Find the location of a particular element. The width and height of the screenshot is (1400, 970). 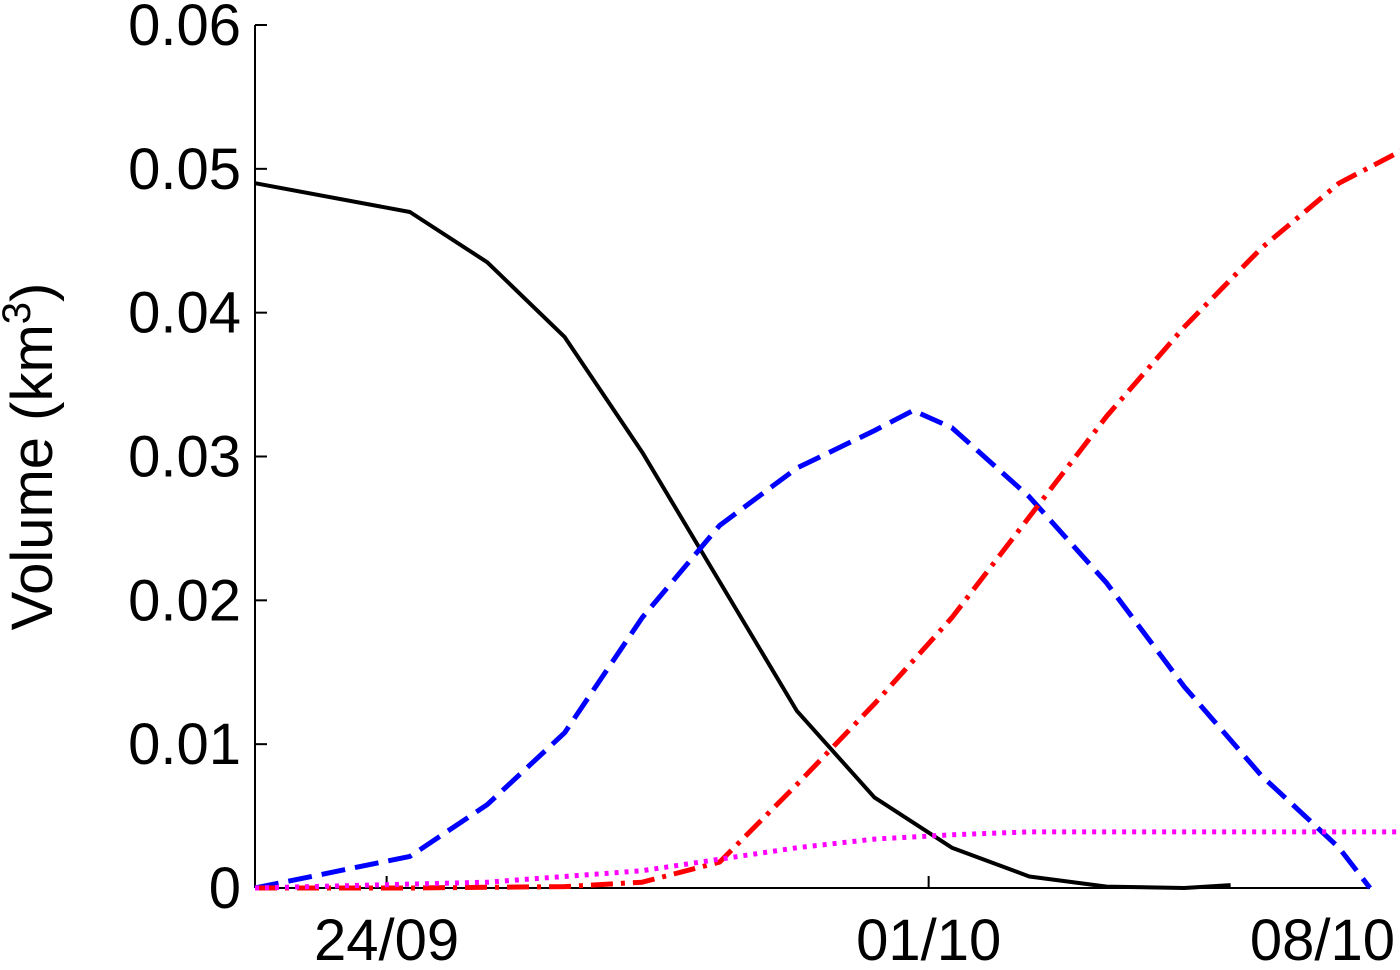

y-tick-label: 0.02 is located at coordinates (184, 600).